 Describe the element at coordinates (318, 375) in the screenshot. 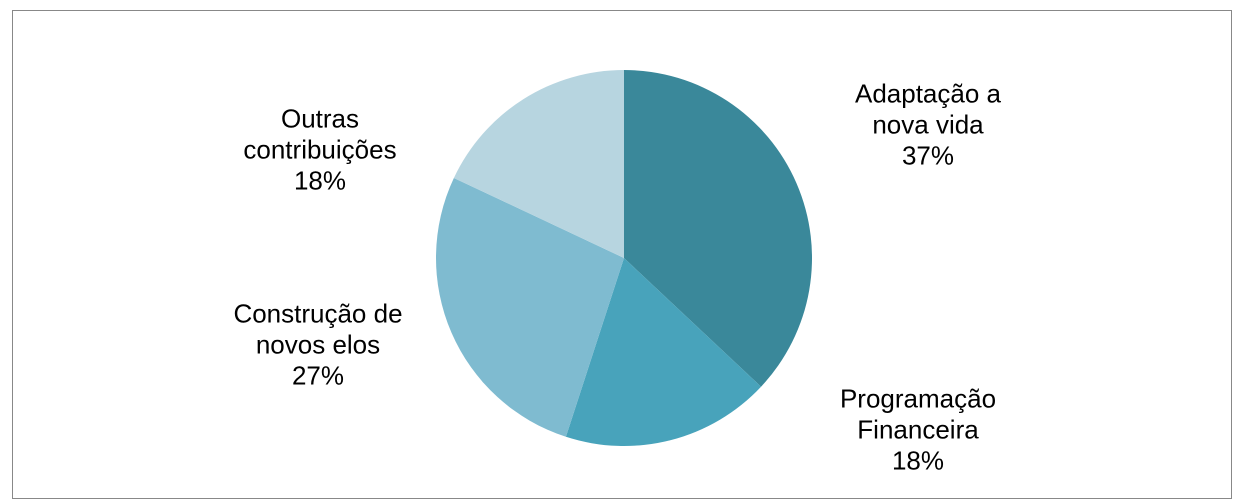

I see `slice-value: 27%` at that location.